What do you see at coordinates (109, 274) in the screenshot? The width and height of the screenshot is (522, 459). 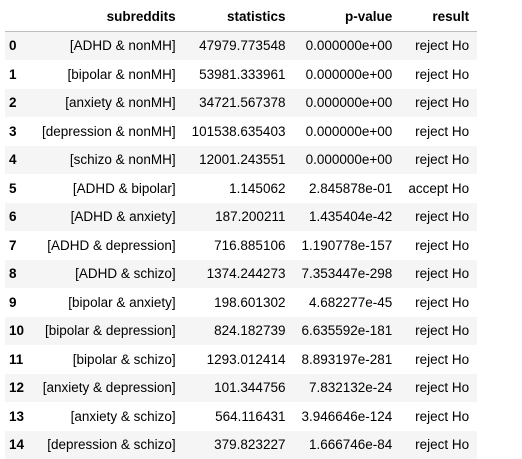 I see `cell-subreddits: [ADHD & schizo]` at bounding box center [109, 274].